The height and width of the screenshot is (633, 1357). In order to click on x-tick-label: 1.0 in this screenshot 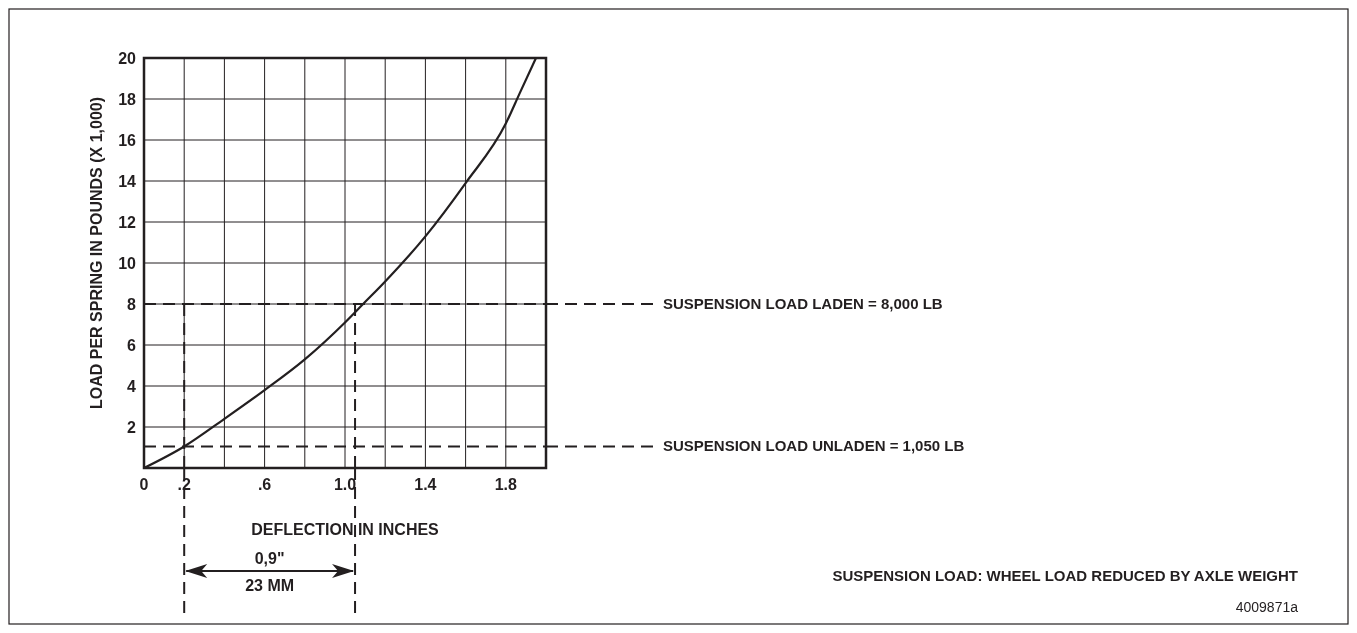, I will do `click(345, 484)`.